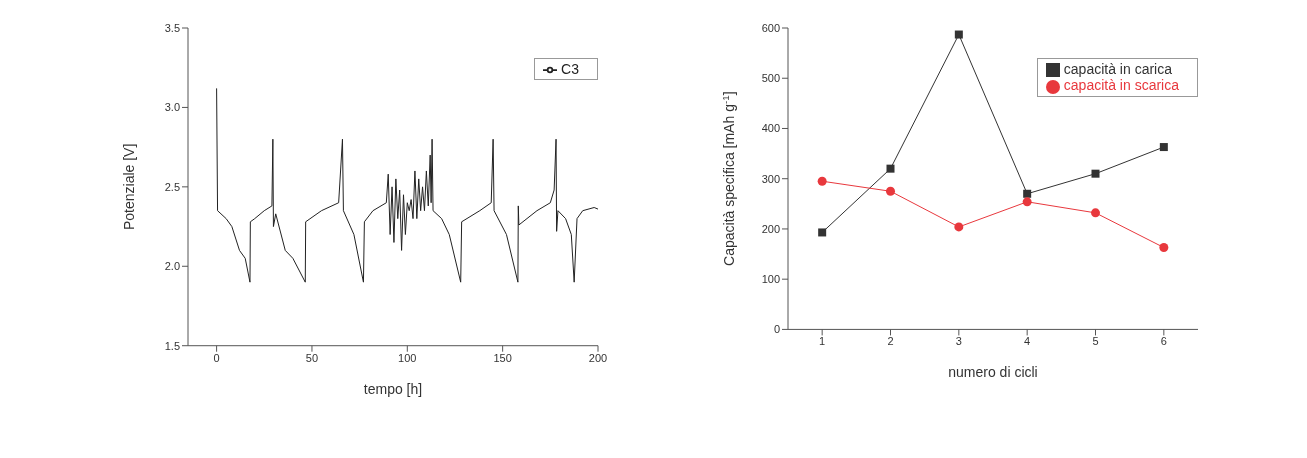  Describe the element at coordinates (1117, 69) in the screenshot. I see `legend-label: capacità in carica` at that location.